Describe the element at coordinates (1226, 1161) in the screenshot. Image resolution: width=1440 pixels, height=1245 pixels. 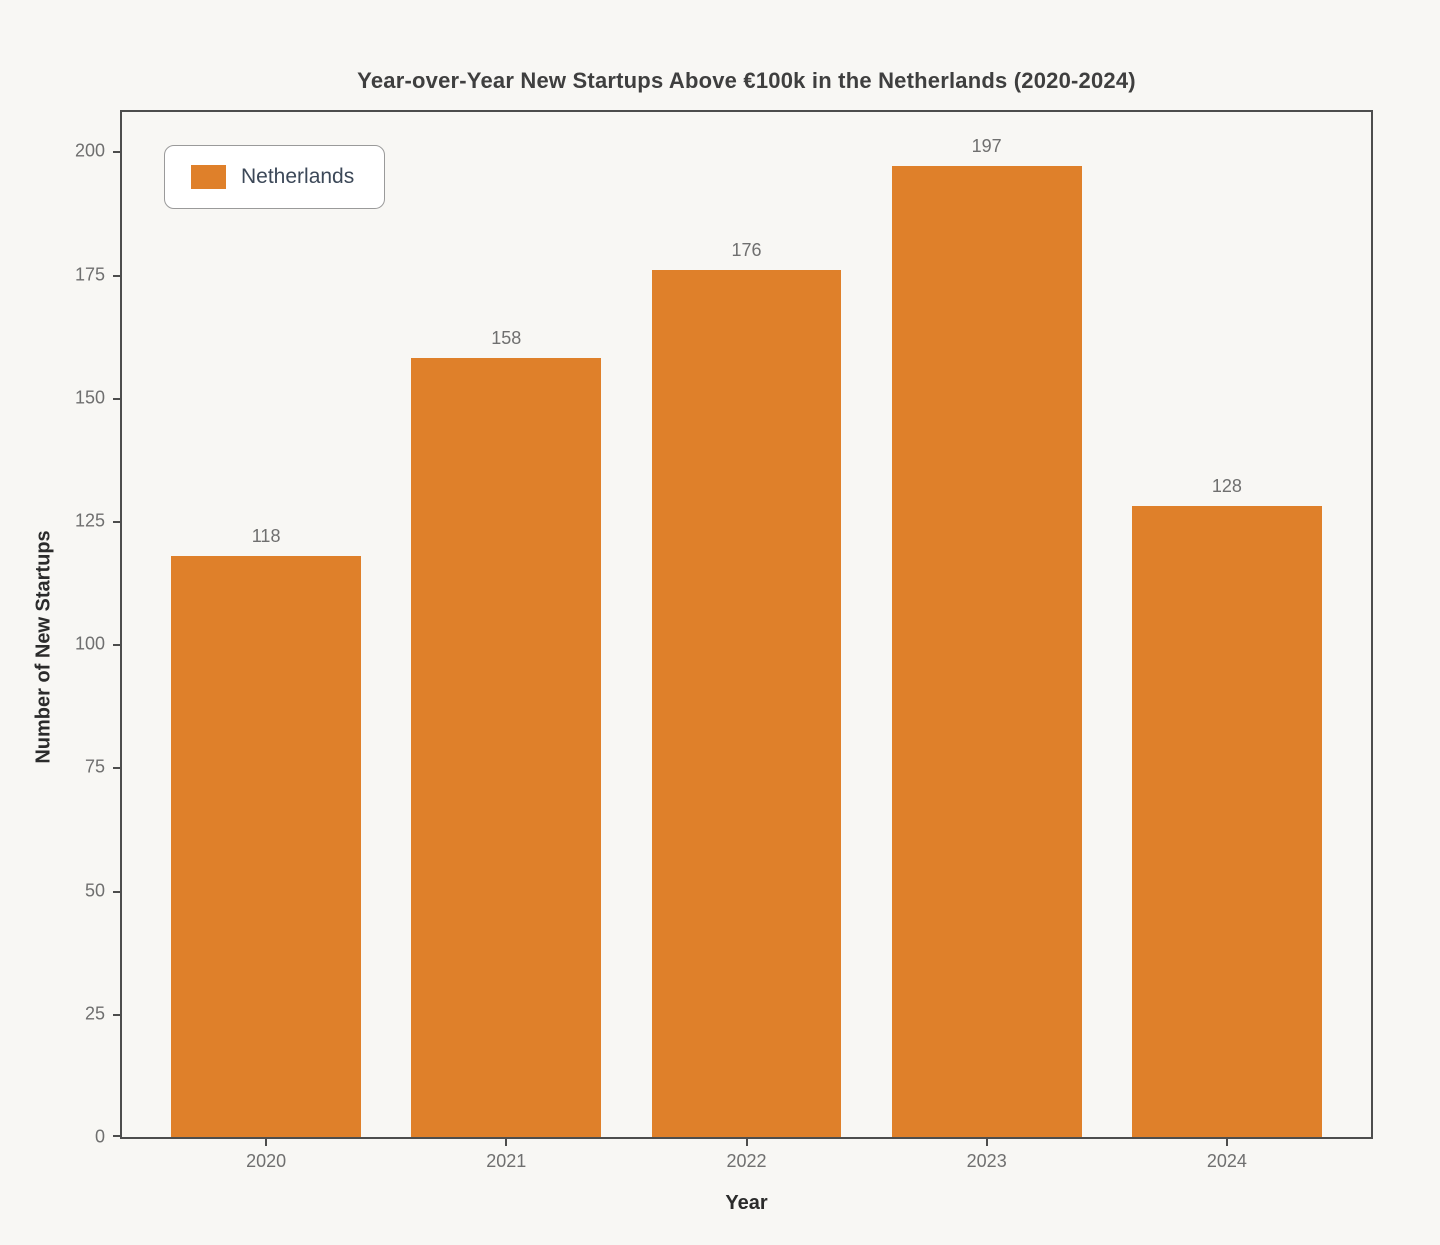
I see `x-tick-label: 2024` at that location.